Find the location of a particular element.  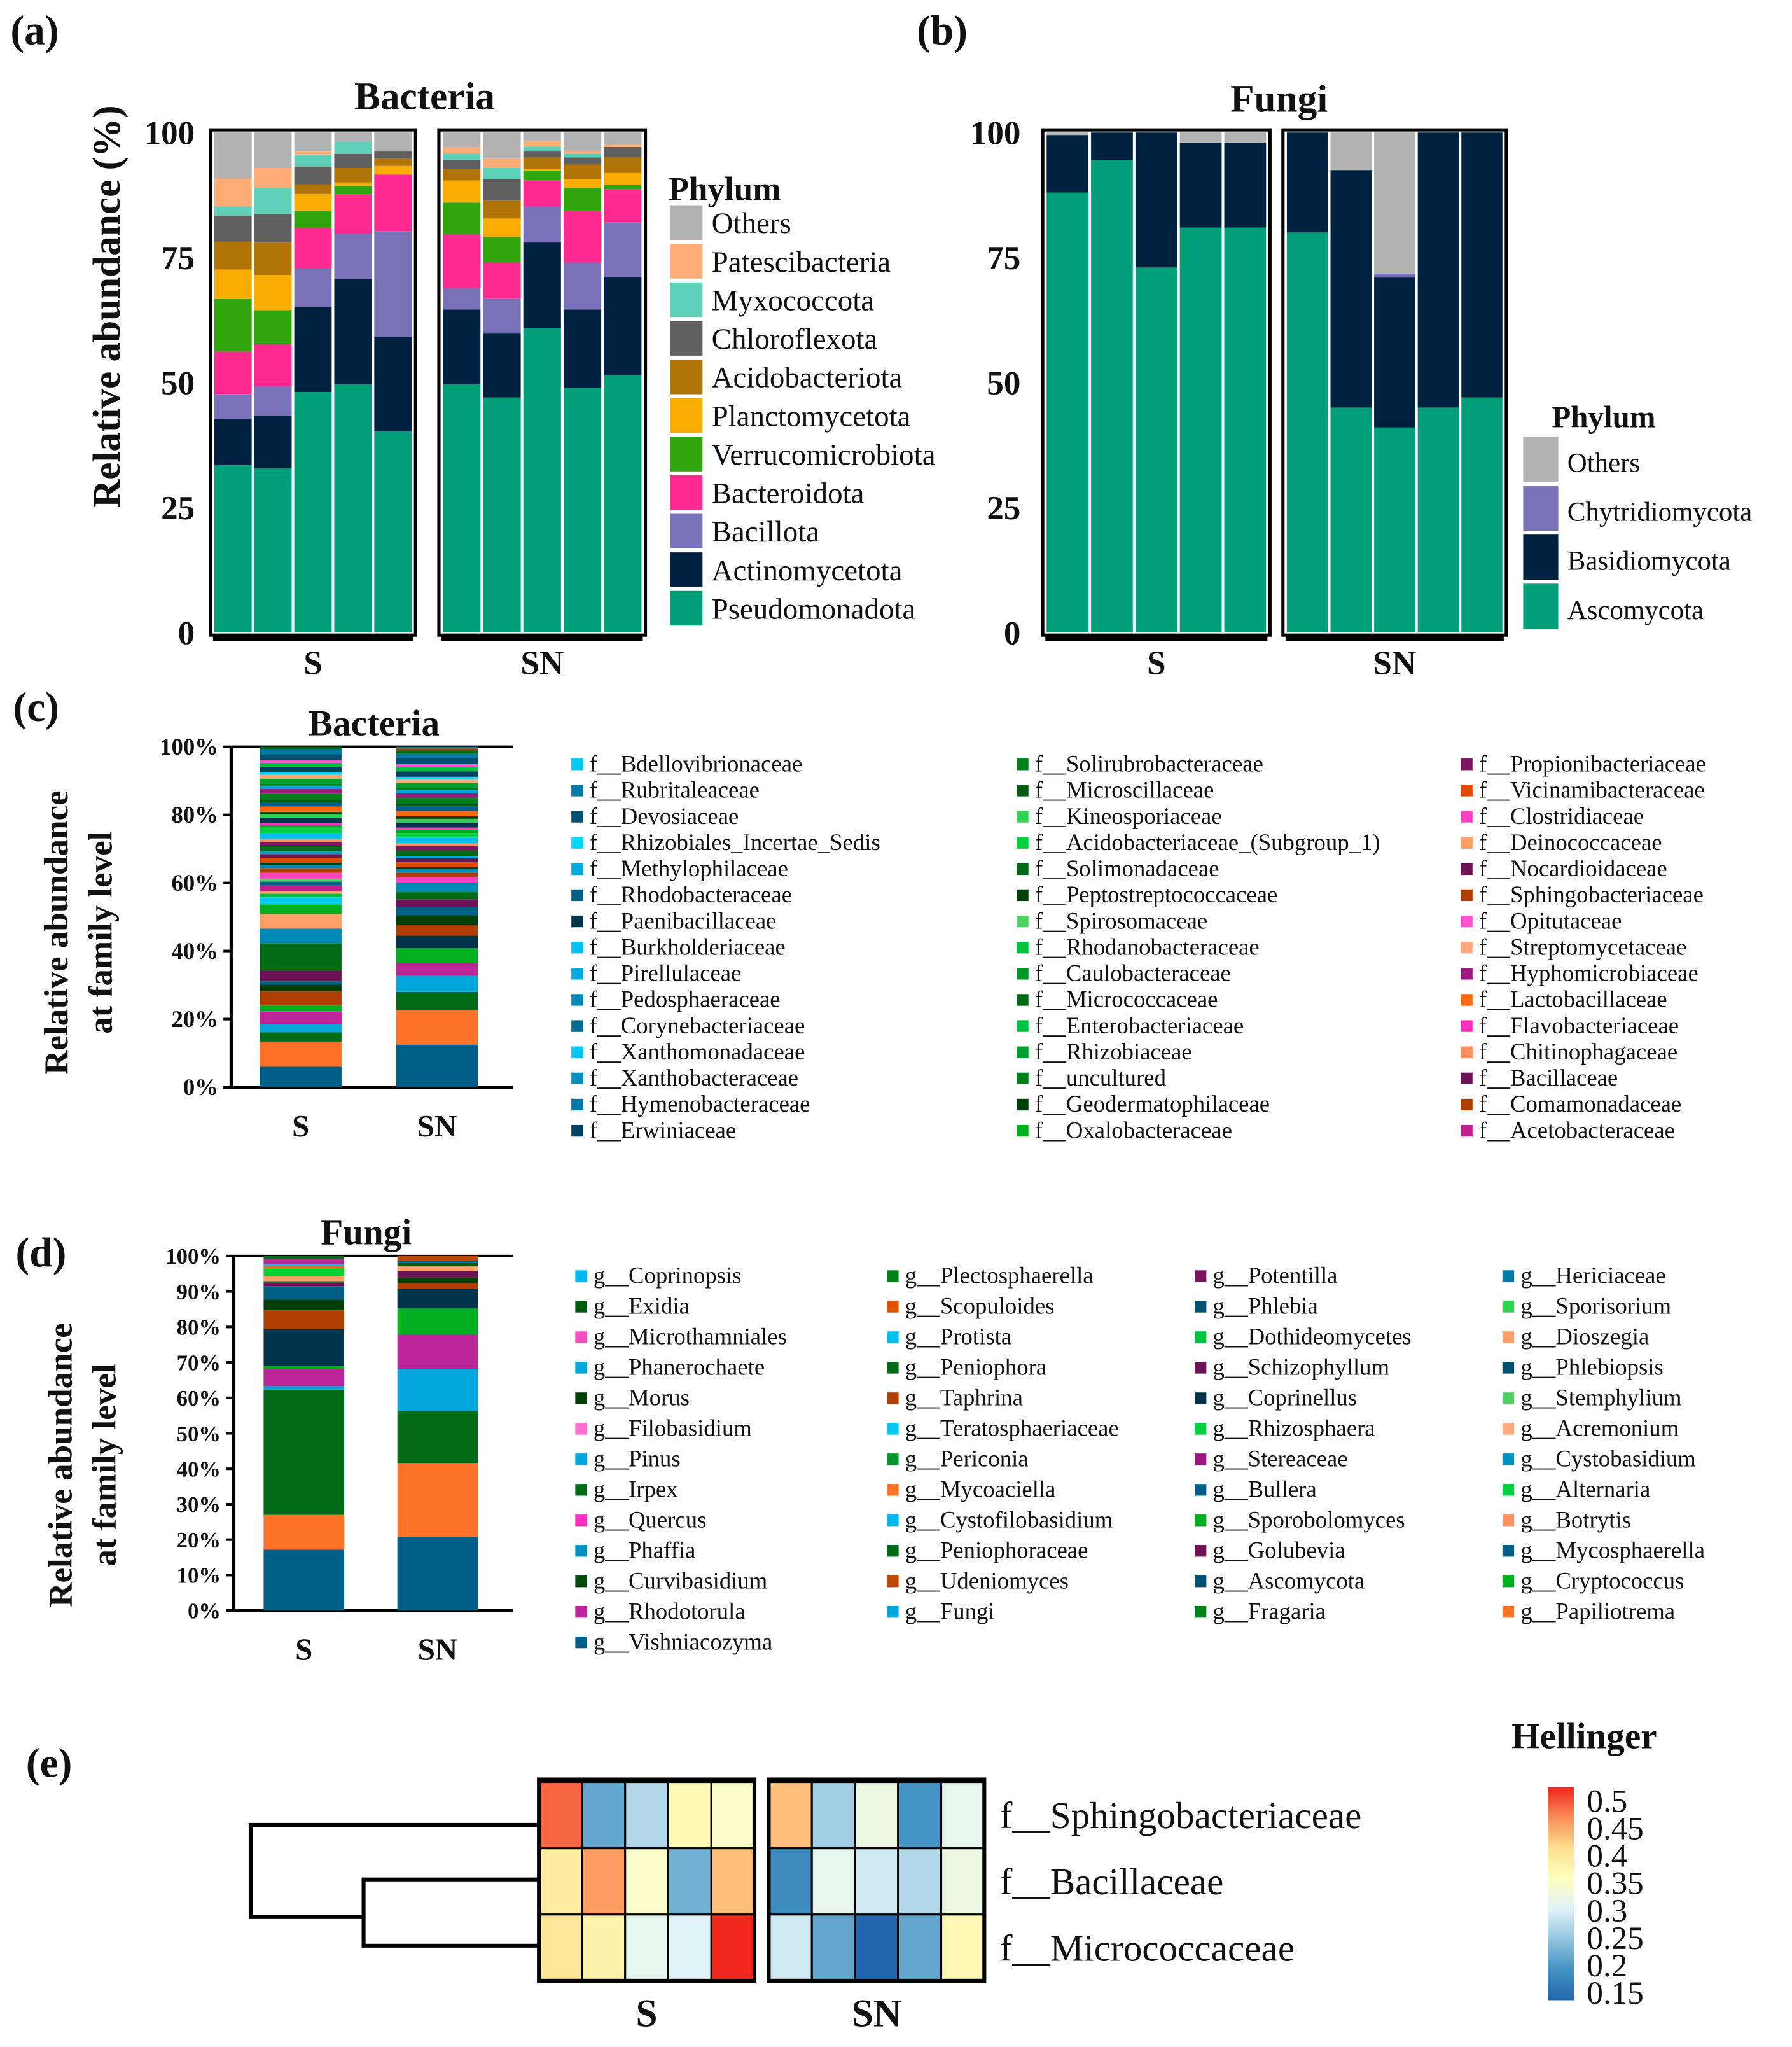

bar-segment-bacteroidota is located at coordinates (542, 193).